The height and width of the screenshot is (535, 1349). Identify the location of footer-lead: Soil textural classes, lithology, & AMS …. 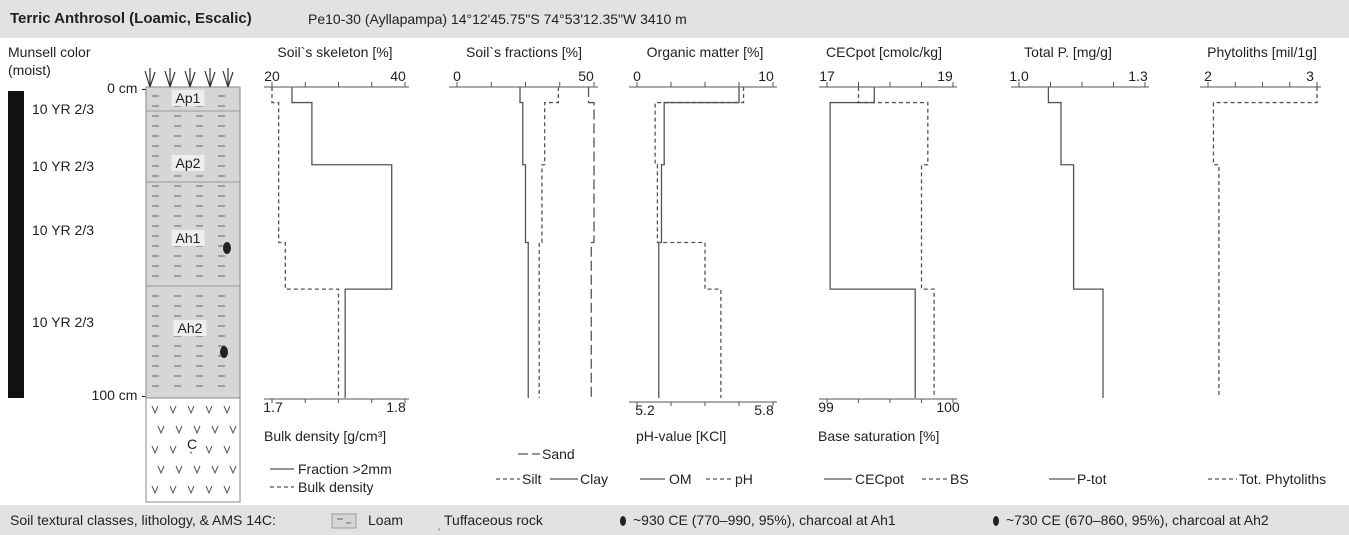
(143, 520).